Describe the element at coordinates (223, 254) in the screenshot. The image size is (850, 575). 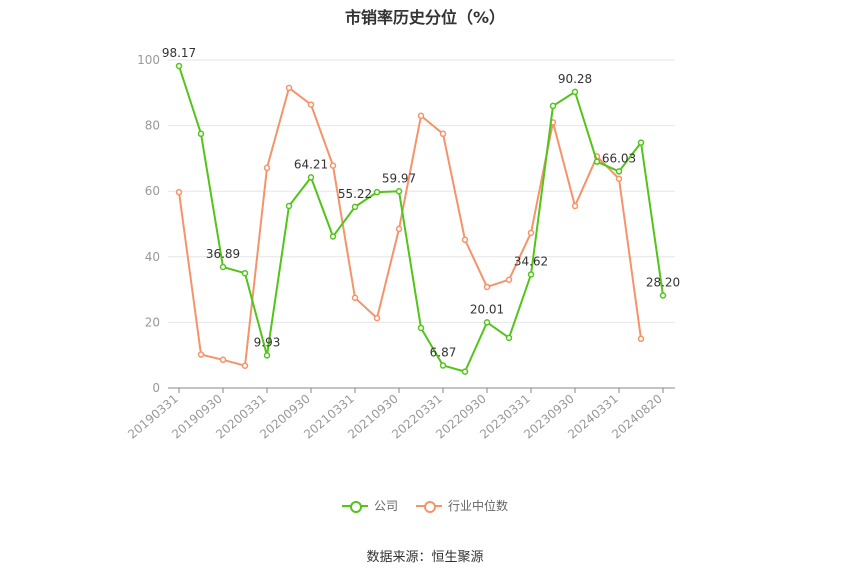
I see `data-label: 36.89` at that location.